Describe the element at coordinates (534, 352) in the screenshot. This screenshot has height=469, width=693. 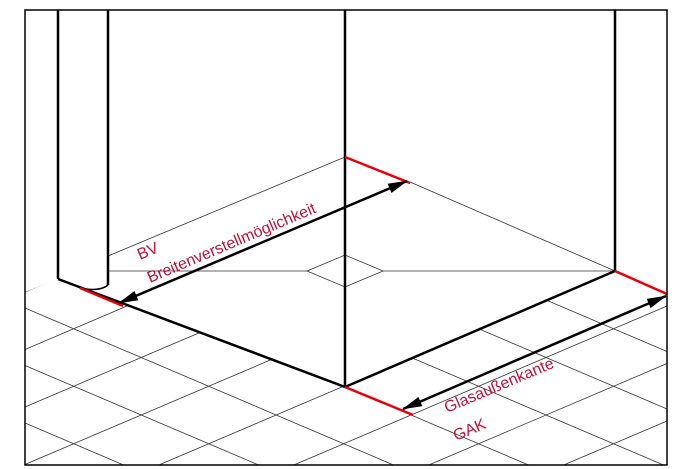
I see `gak-dimension-arrow` at that location.